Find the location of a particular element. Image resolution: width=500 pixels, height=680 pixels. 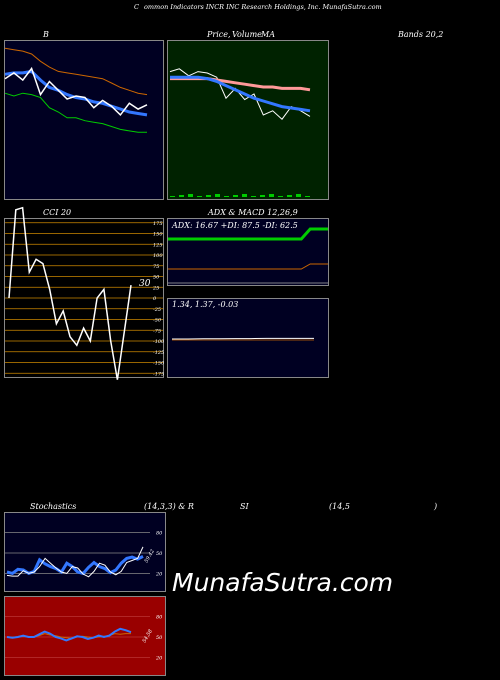

macd-chart is located at coordinates (243, 339).